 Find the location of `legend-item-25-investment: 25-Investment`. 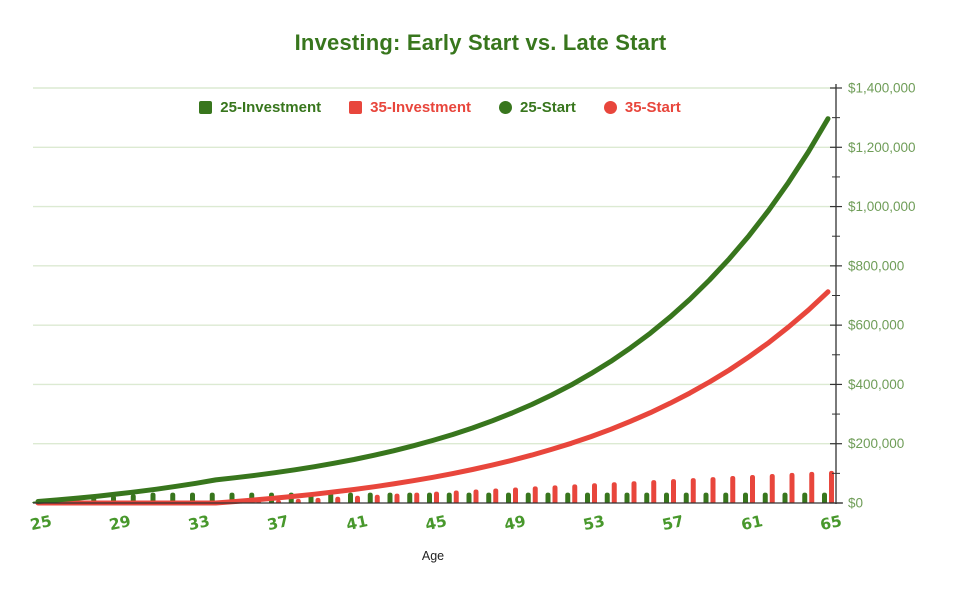

legend-item-25-investment: 25-Investment is located at coordinates (260, 107).